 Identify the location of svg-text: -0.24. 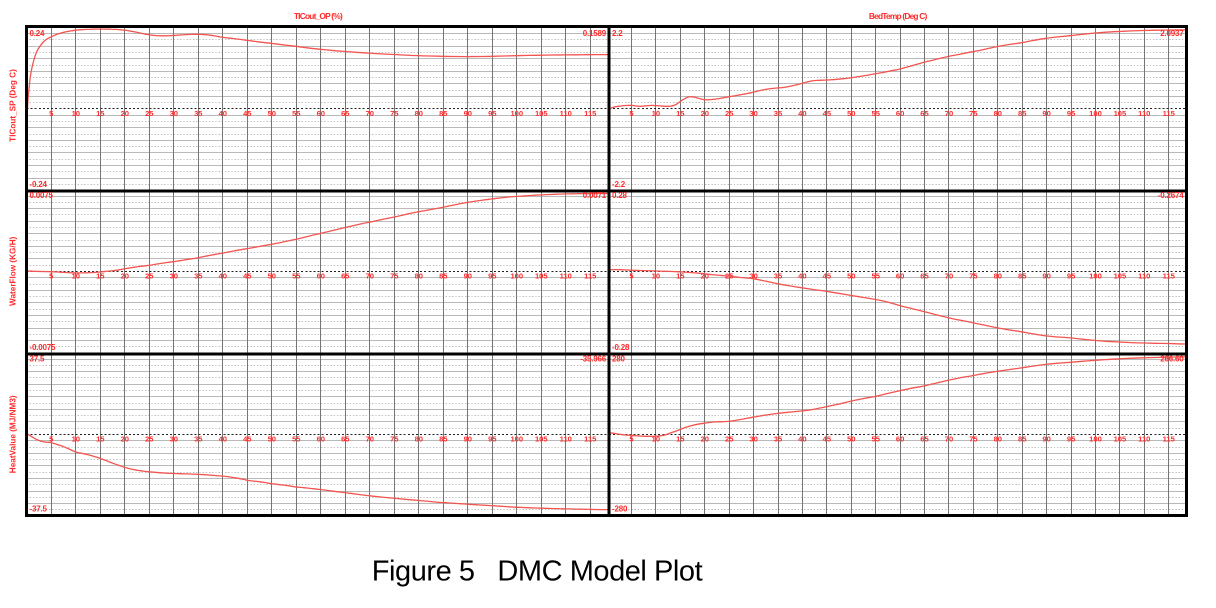
(39, 184).